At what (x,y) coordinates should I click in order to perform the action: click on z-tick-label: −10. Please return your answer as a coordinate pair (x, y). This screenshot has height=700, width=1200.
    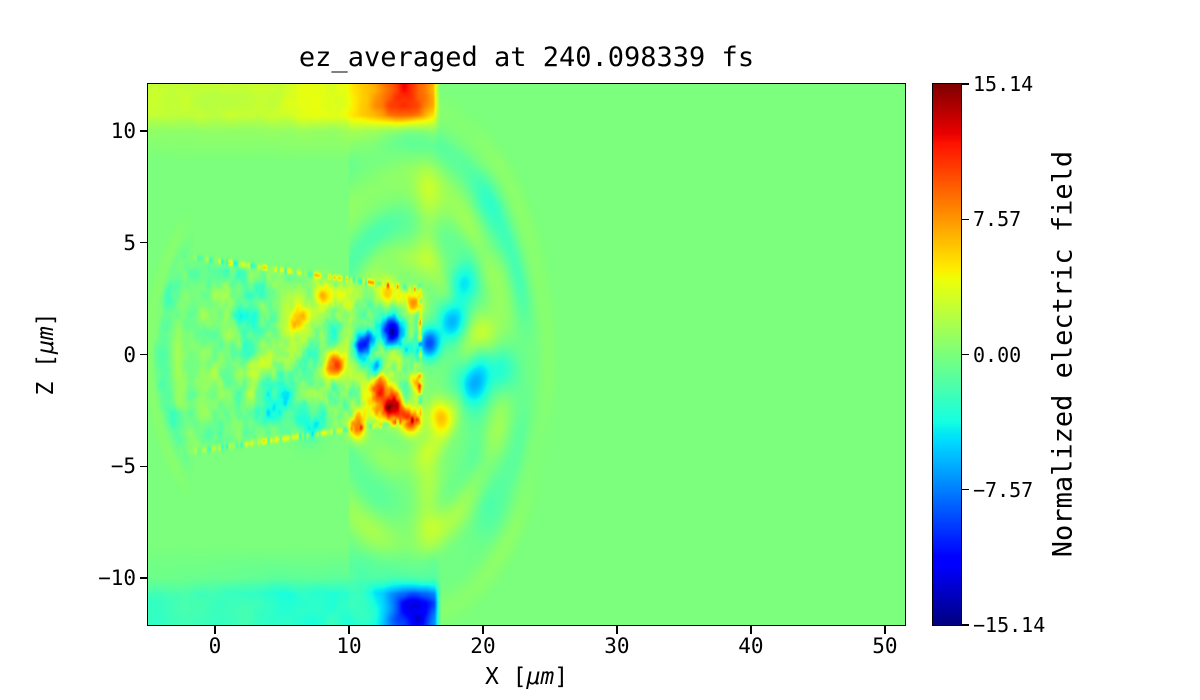
    Looking at the image, I should click on (117, 578).